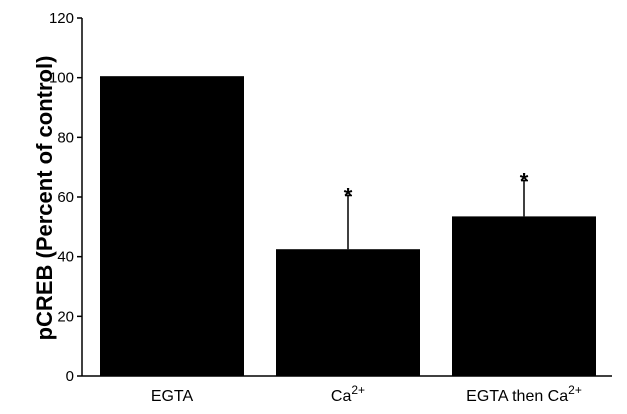 The height and width of the screenshot is (414, 627). Describe the element at coordinates (70, 376) in the screenshot. I see `y-tick-label: 0` at that location.